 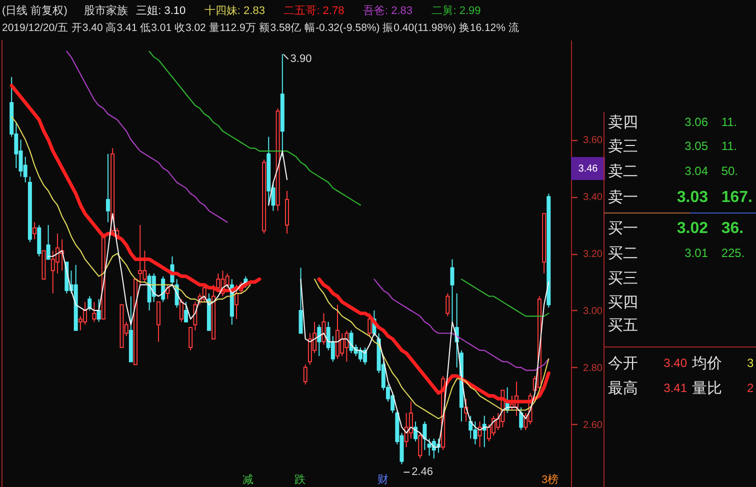 What do you see at coordinates (623, 278) in the screenshot?
I see `text: 买三` at bounding box center [623, 278].